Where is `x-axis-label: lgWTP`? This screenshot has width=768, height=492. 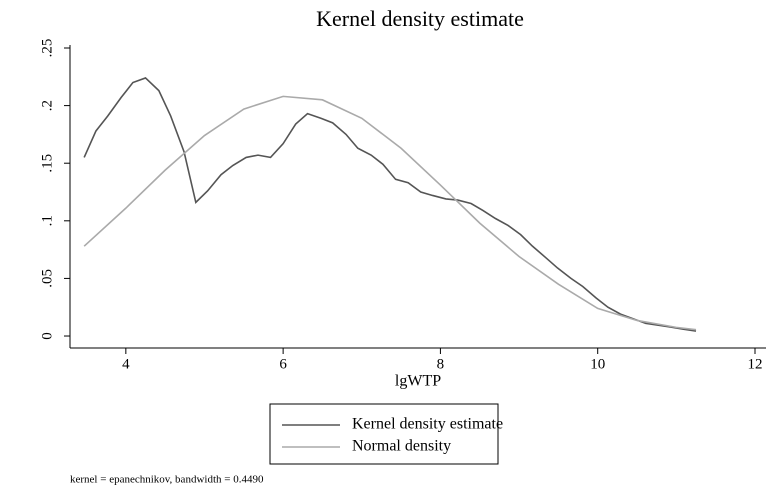
x-axis-label: lgWTP is located at coordinates (418, 381).